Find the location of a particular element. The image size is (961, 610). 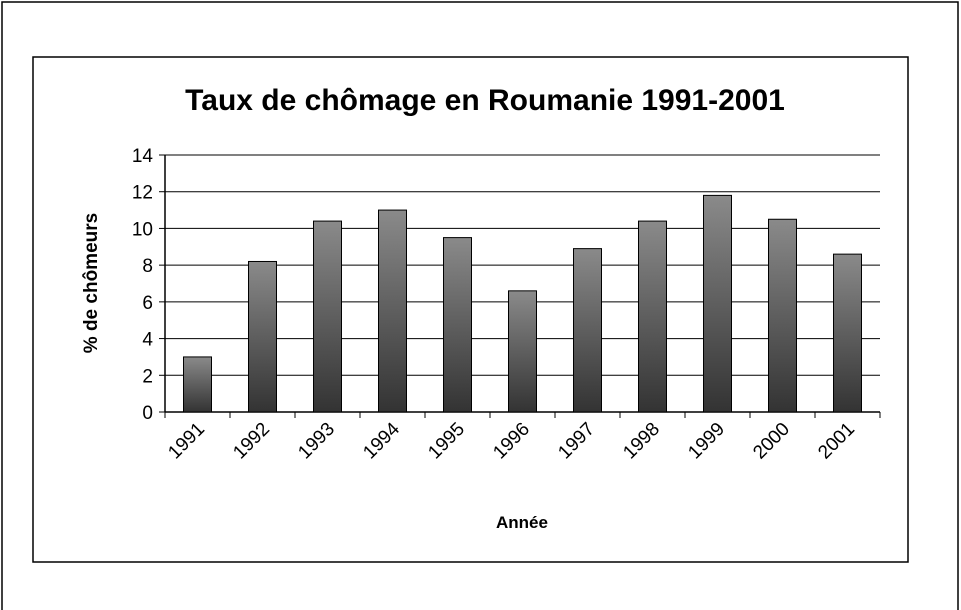

x-axis-label: Année is located at coordinates (522, 522).